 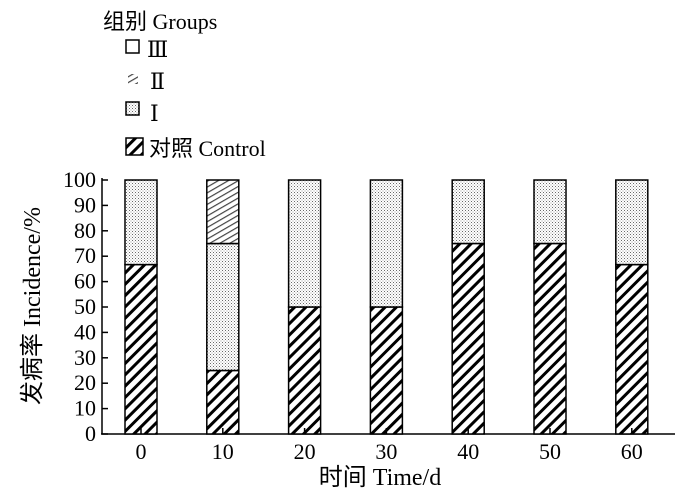 I want to click on y-tick-label: 100, so click(x=79, y=179).